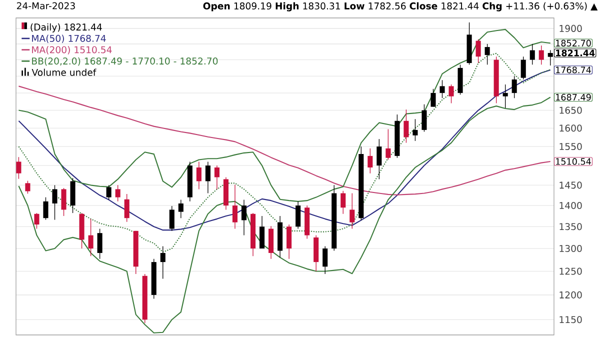 The height and width of the screenshot is (338, 600). I want to click on y-tick-label: 1650, so click(571, 110).